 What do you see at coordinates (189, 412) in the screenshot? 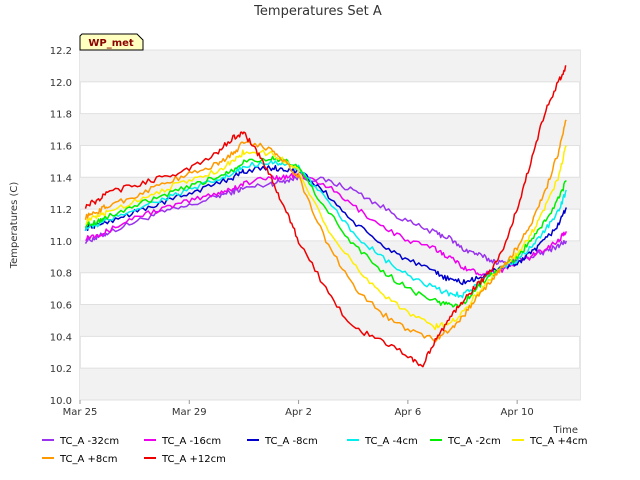
I see `x-tick-label: Mar 29` at bounding box center [189, 412].